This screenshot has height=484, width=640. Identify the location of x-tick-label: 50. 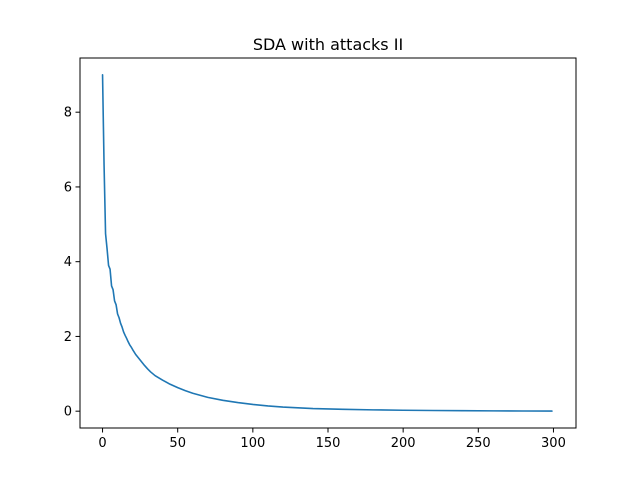
(177, 443).